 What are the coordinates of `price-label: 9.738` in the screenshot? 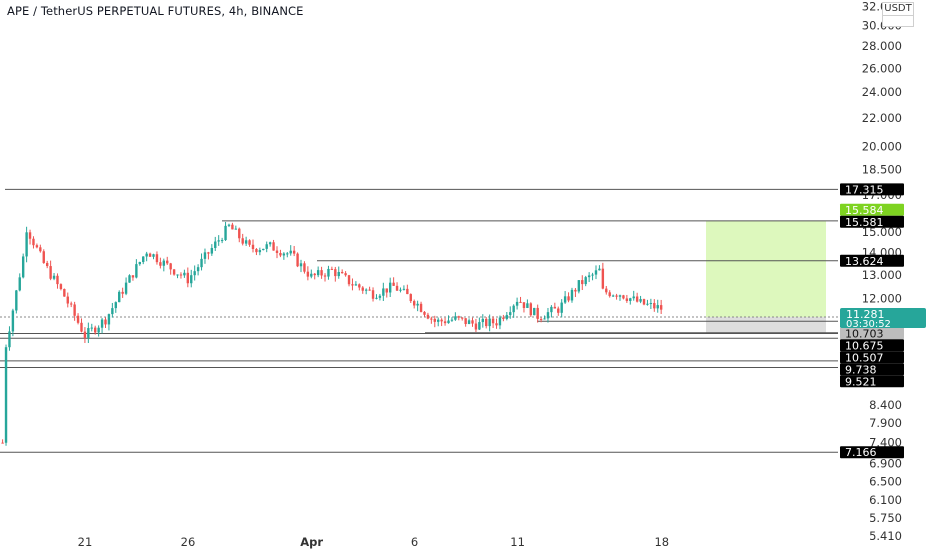 It's located at (872, 369).